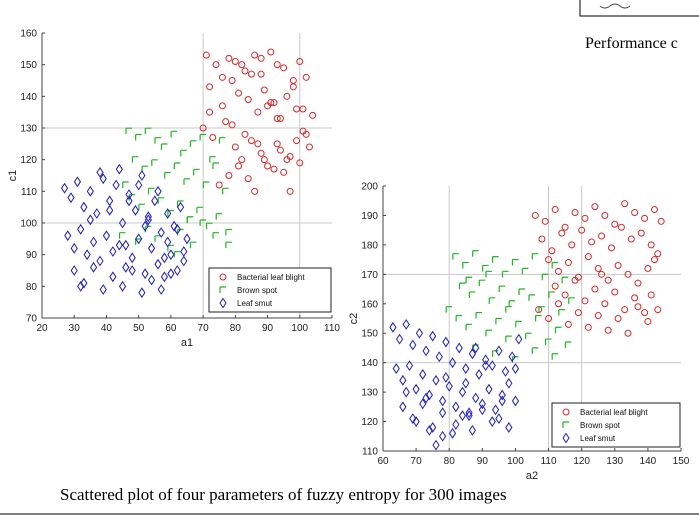 The image size is (699, 522). I want to click on y-tick-label: 110, so click(370, 452).